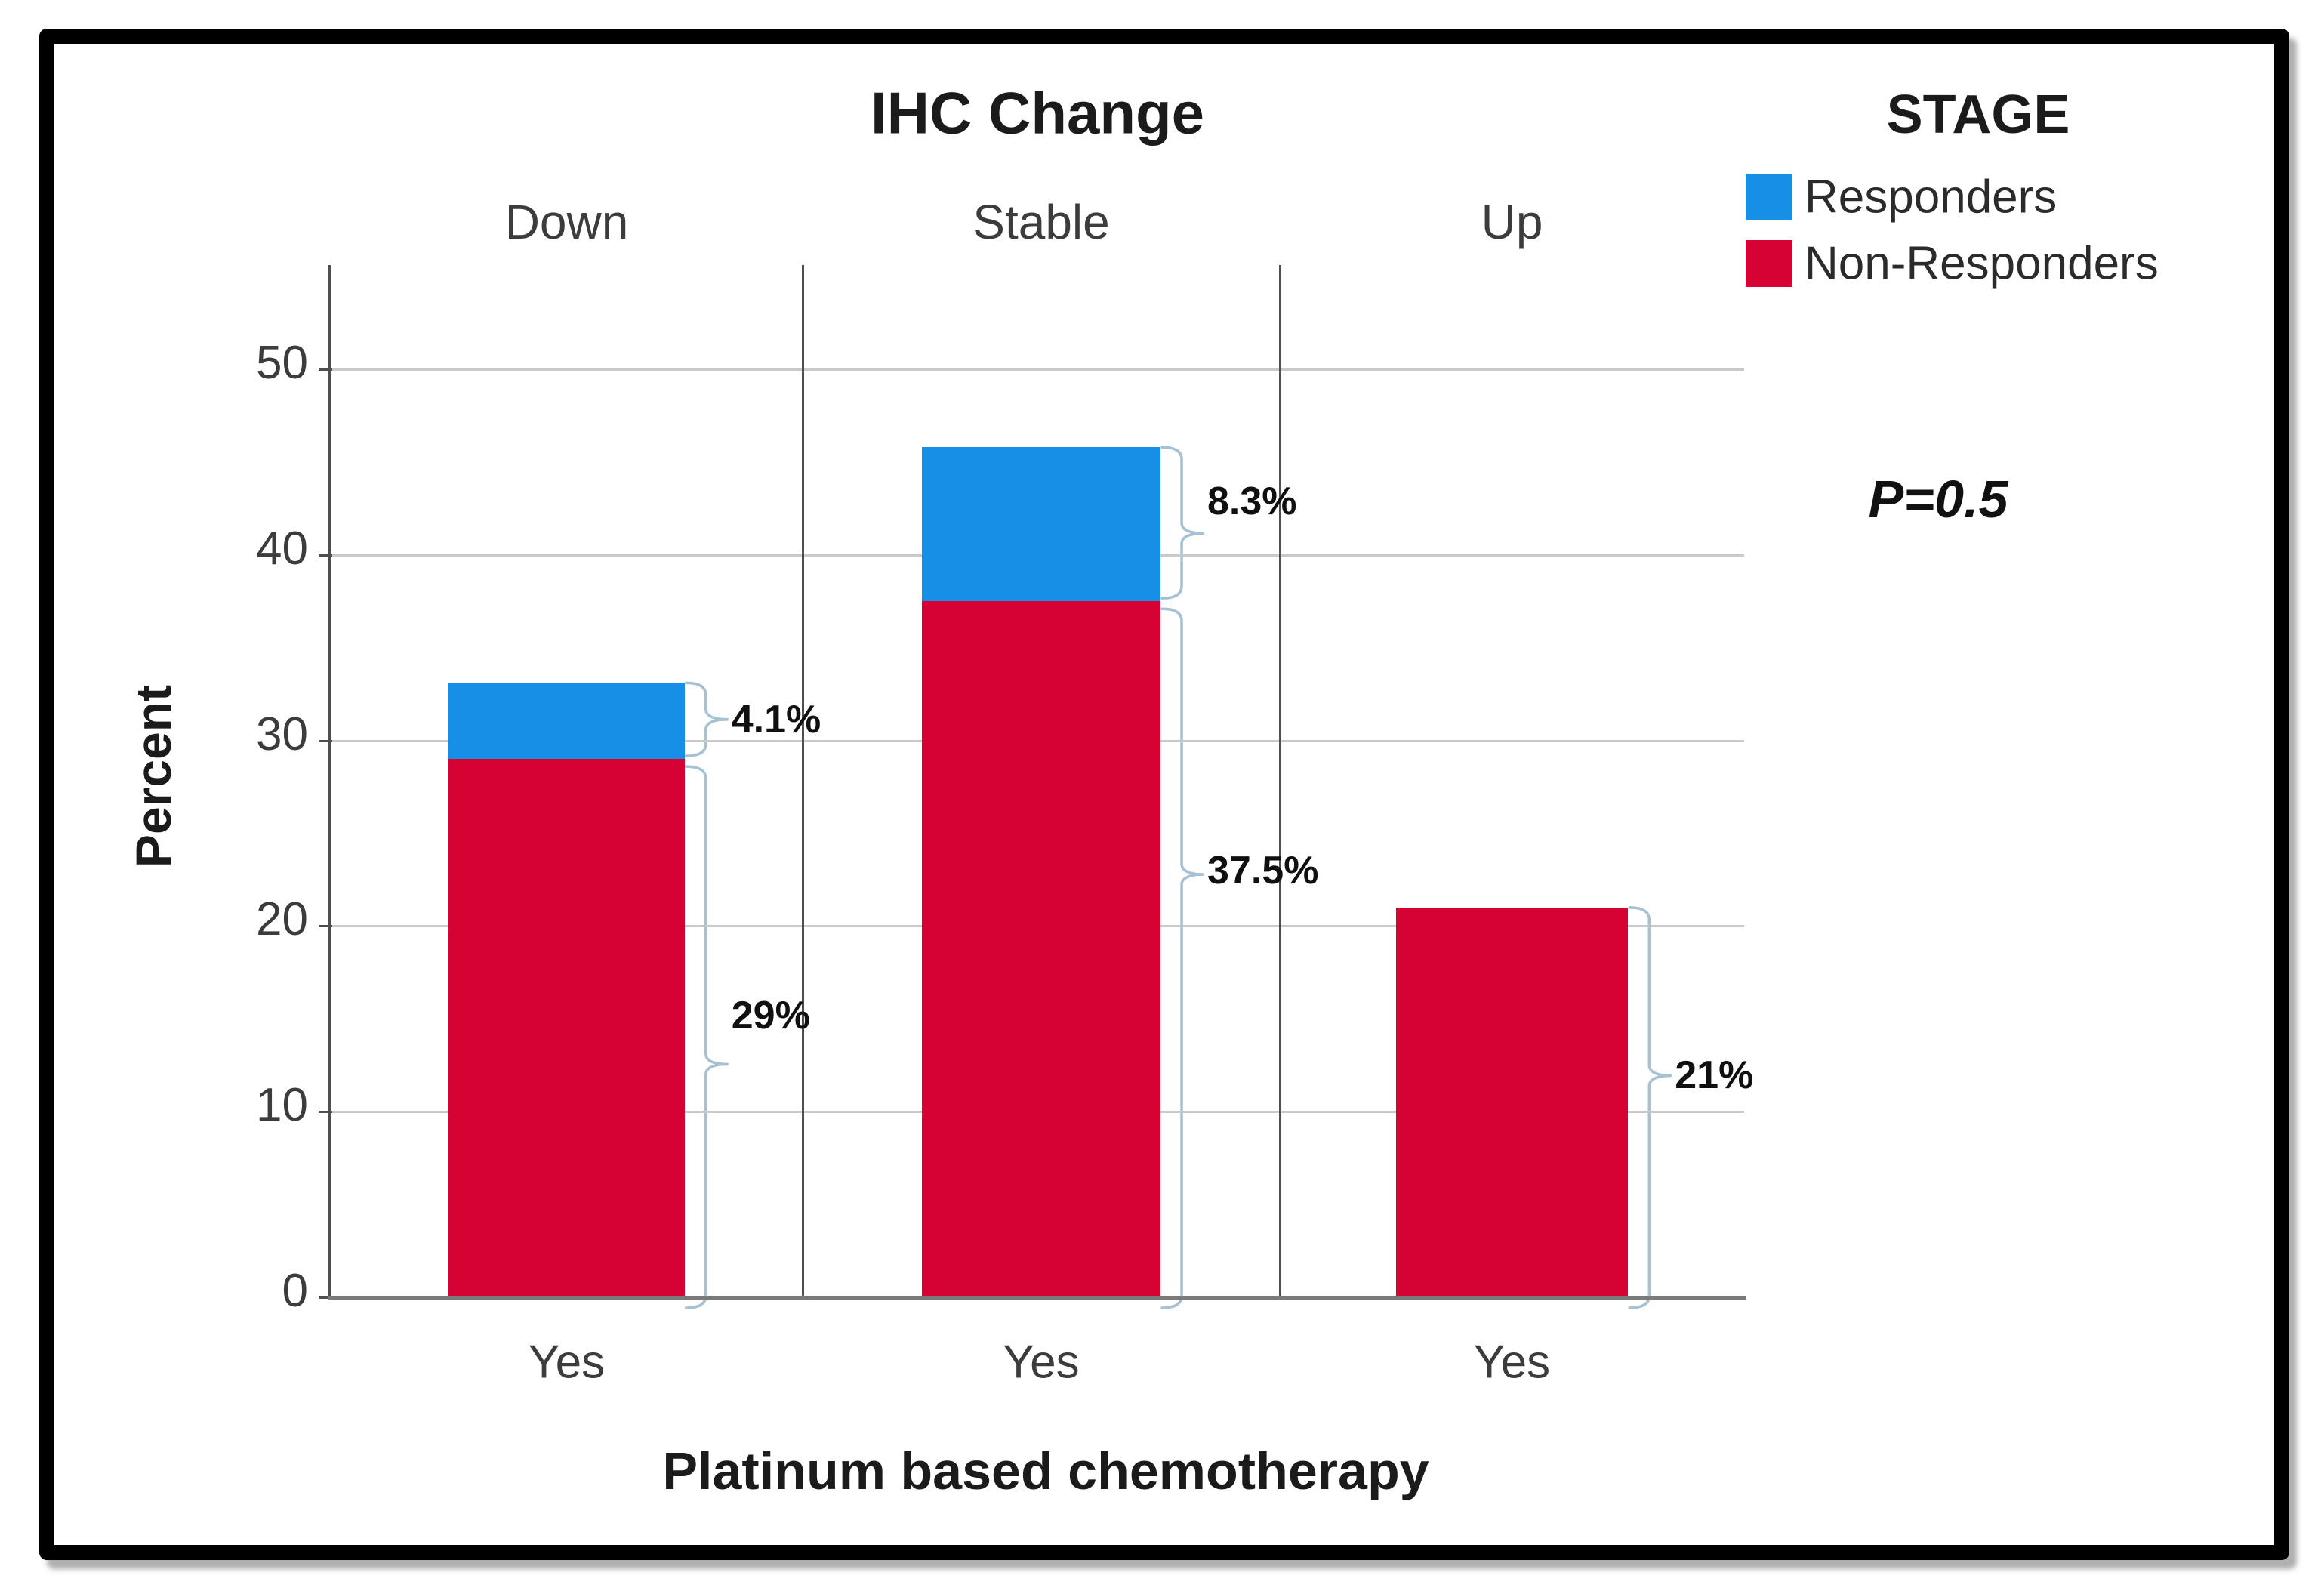  What do you see at coordinates (282, 548) in the screenshot?
I see `y-tick-label-40: 40` at bounding box center [282, 548].